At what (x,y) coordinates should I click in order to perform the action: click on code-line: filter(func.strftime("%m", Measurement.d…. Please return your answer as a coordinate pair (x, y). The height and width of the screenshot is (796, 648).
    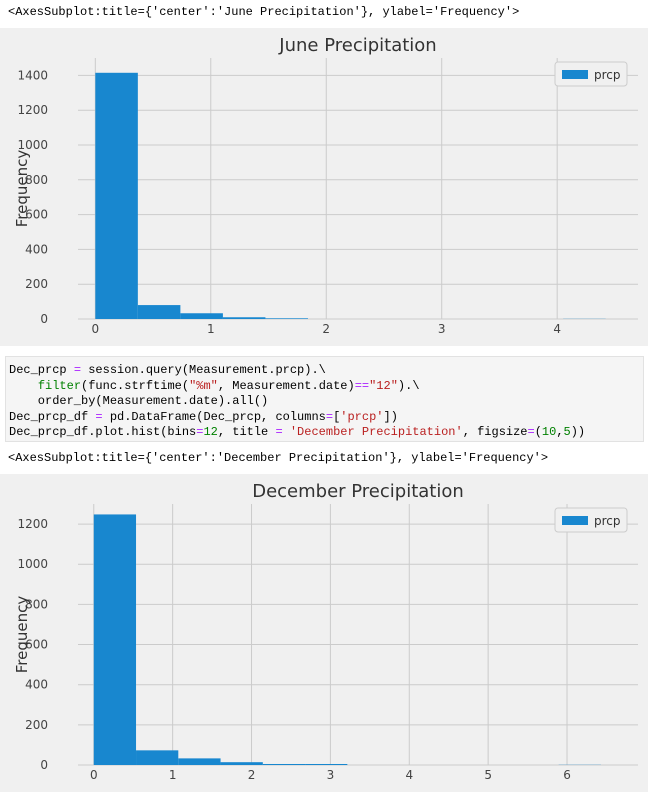
    Looking at the image, I should click on (326, 387).